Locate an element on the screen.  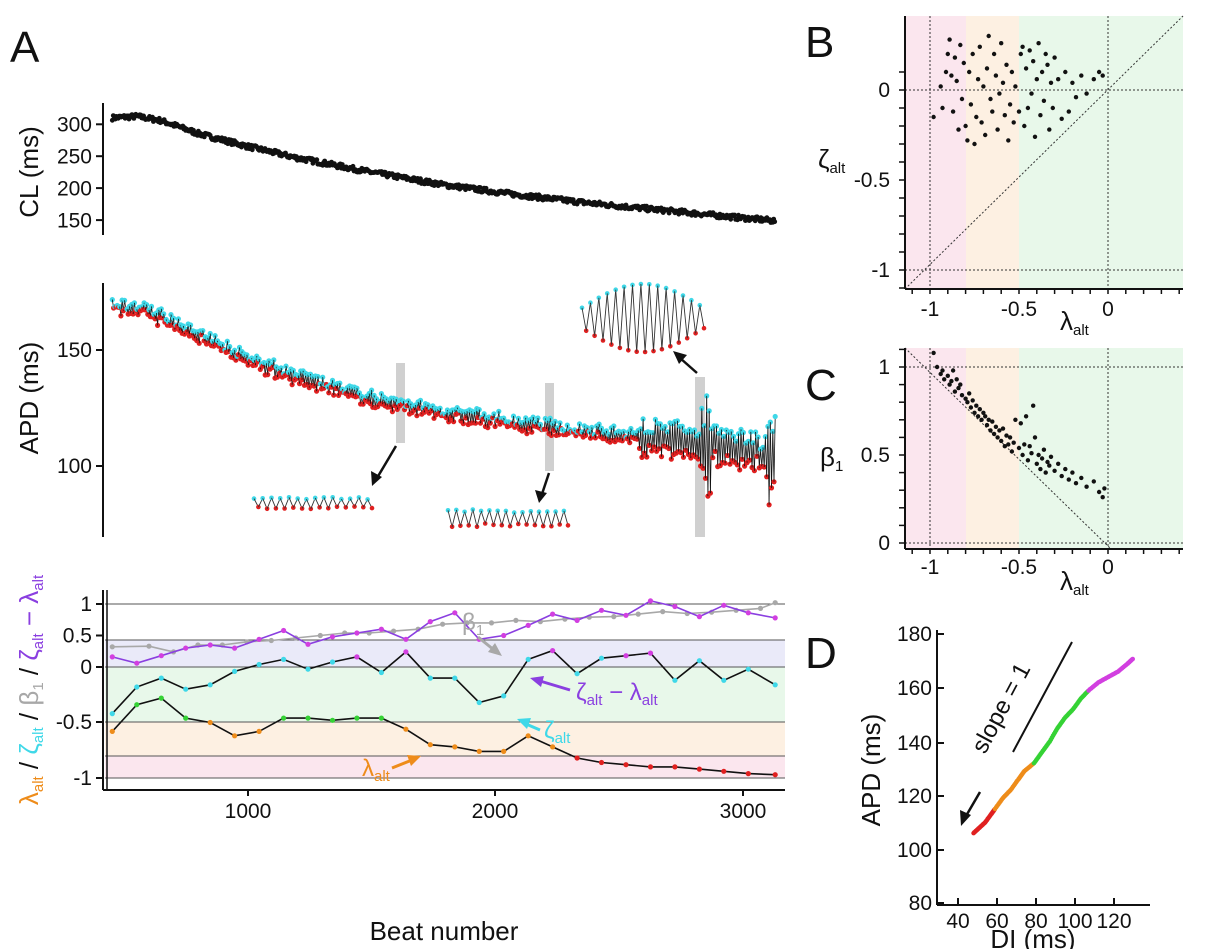
annotation-lambda-sub: alt is located at coordinates (382, 776).